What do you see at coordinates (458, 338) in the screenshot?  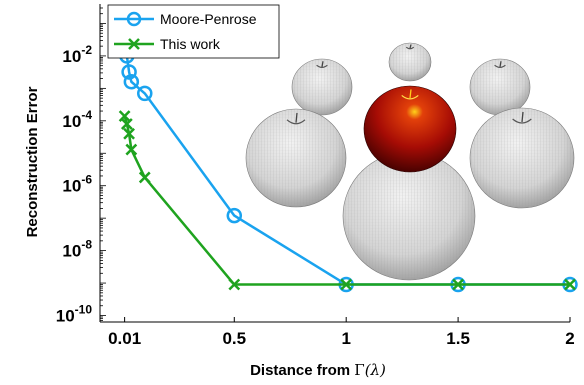 I see `x-tick-label: 1.5` at bounding box center [458, 338].